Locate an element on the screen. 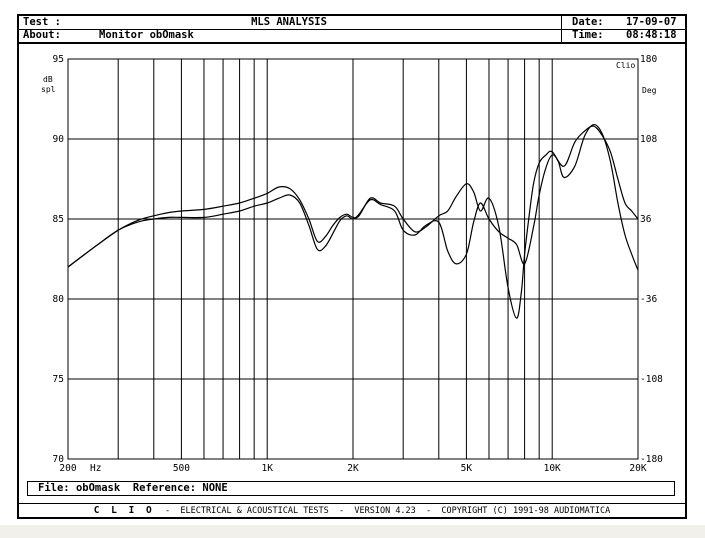  left-axis-tick-labels: 95 90 85 80 75 70 is located at coordinates (59, 259).